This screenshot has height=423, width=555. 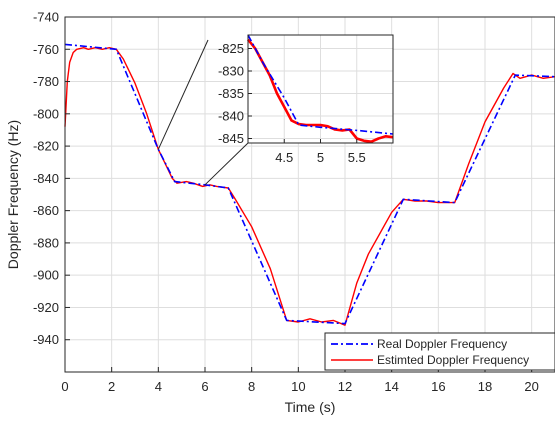 What do you see at coordinates (204, 386) in the screenshot?
I see `x-tick-label: 6` at bounding box center [204, 386].